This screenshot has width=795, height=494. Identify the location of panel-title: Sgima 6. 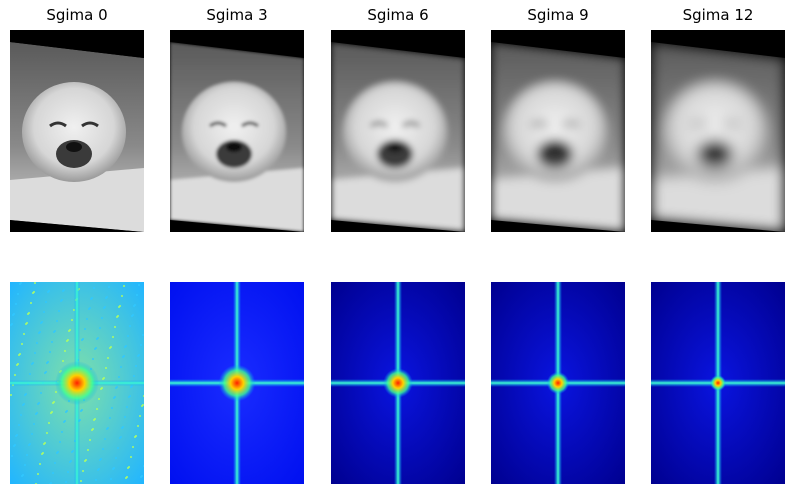
(398, 15).